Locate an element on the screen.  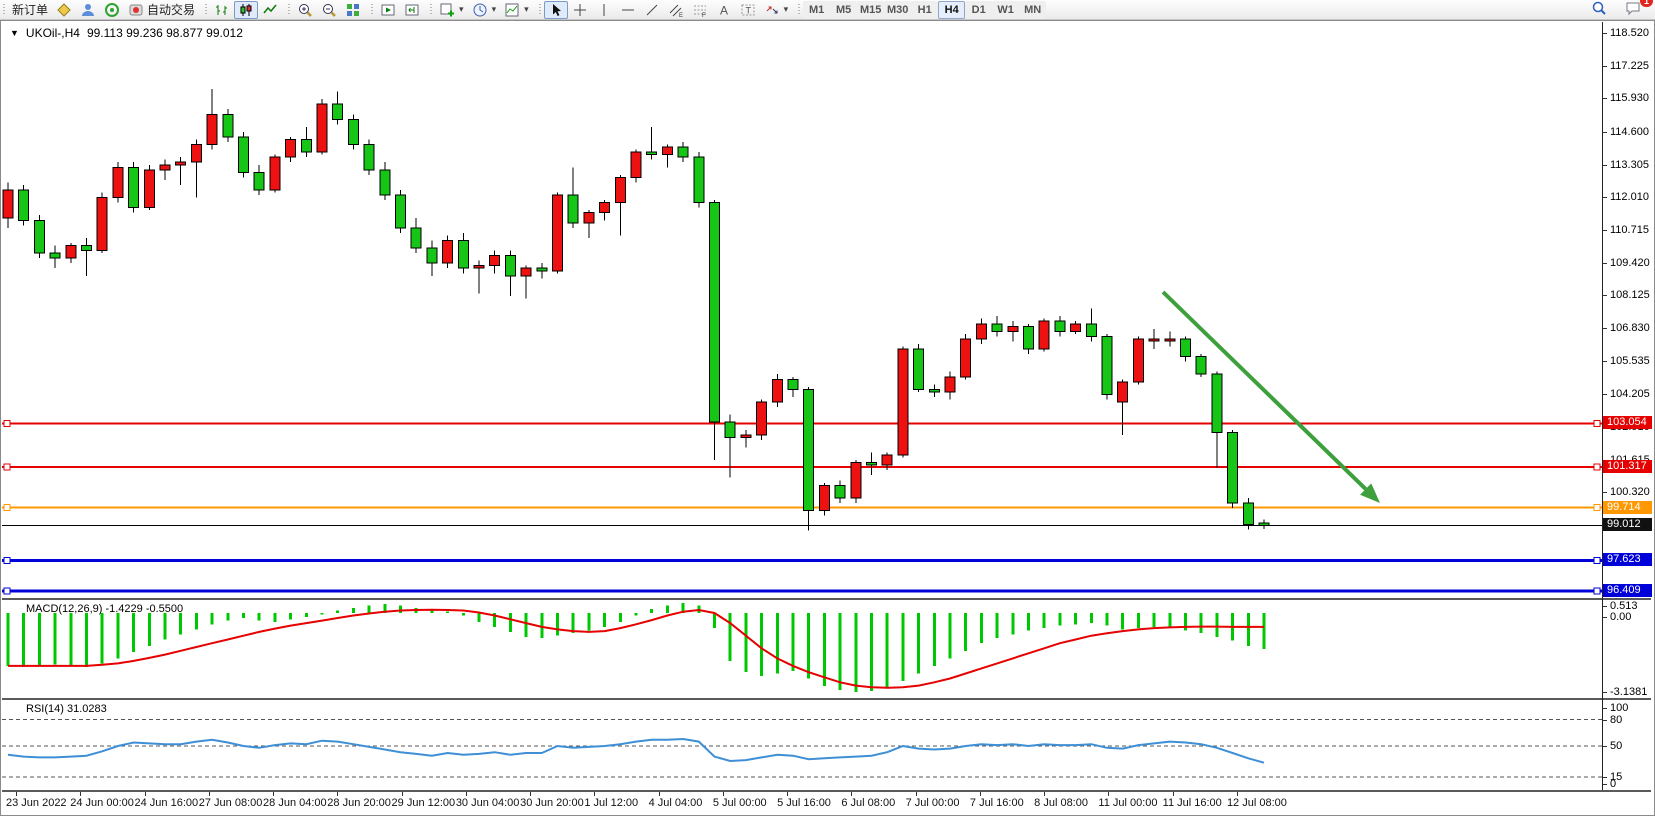
autoscroll-icon is located at coordinates (388, 10).